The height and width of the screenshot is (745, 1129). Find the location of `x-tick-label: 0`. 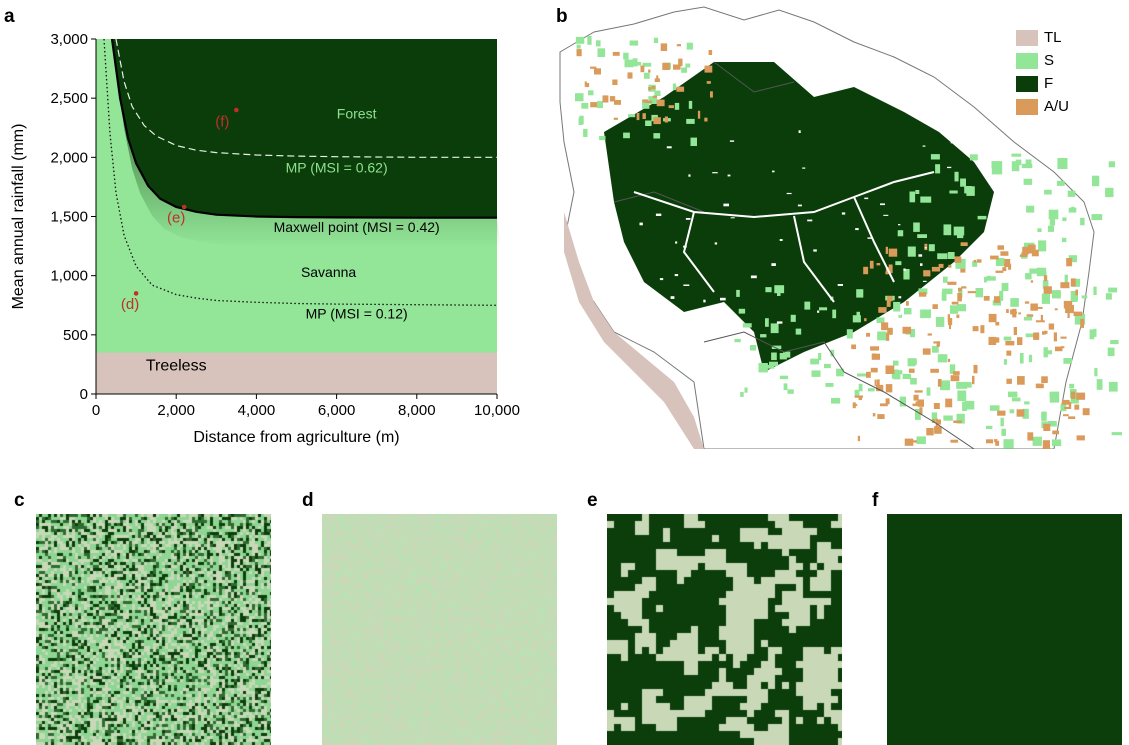

x-tick-label: 0 is located at coordinates (96, 410).